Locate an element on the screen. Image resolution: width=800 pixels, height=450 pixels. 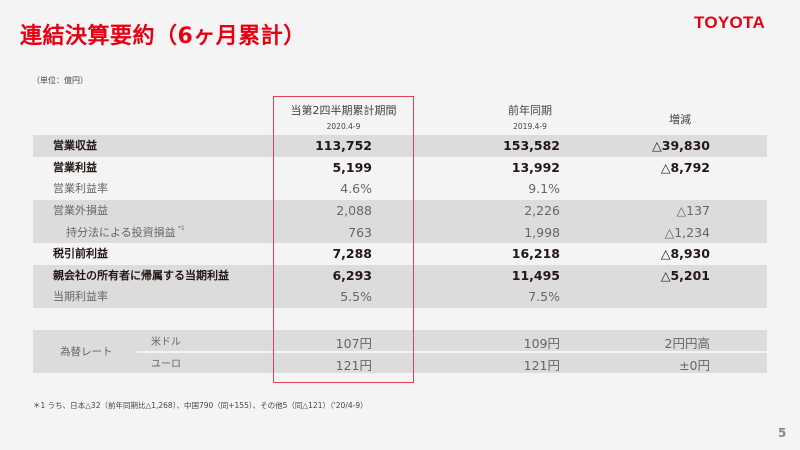
row-label: 持分法による投資損益 is located at coordinates (121, 232).